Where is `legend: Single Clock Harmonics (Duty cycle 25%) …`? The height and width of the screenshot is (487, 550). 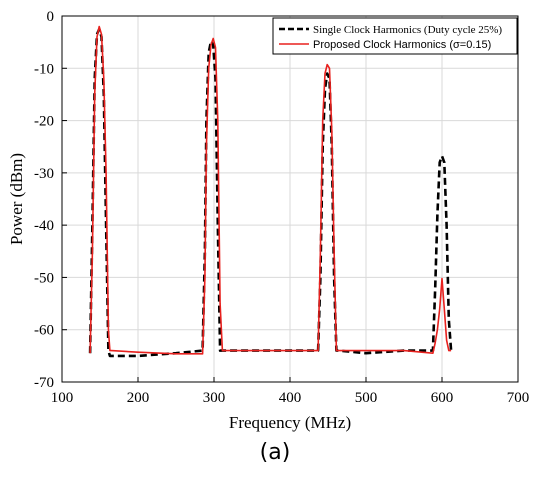 legend: Single Clock Harmonics (Duty cycle 25%) … is located at coordinates (395, 36).